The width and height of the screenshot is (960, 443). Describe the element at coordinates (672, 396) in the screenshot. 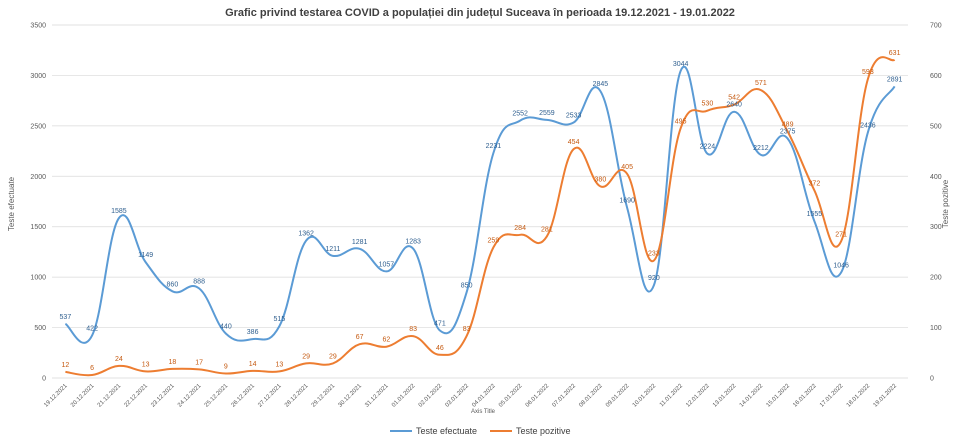

I see `x-tick-label: 11.01.2022` at that location.